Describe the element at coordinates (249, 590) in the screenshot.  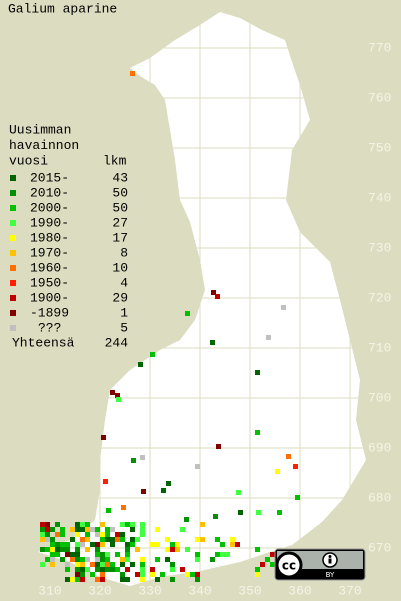
I see `easting-label: 350` at that location.